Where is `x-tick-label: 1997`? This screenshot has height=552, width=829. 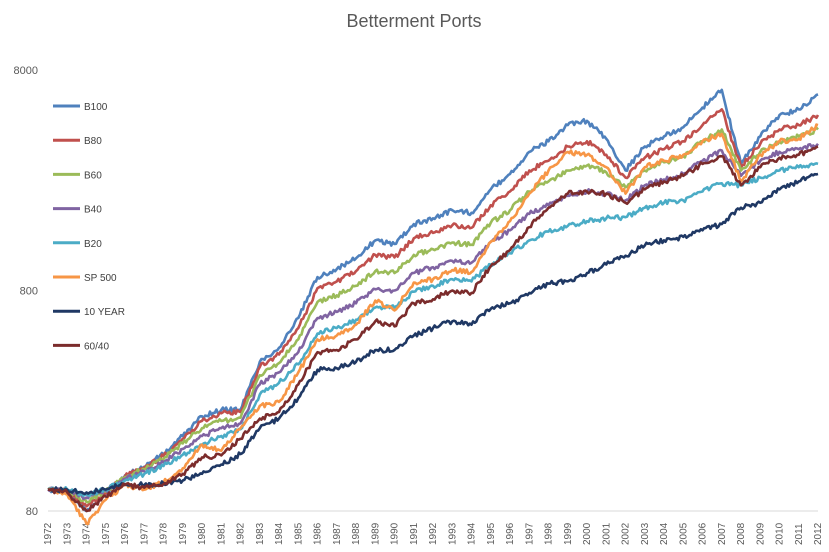
x-tick-label: 1997 is located at coordinates (529, 533).